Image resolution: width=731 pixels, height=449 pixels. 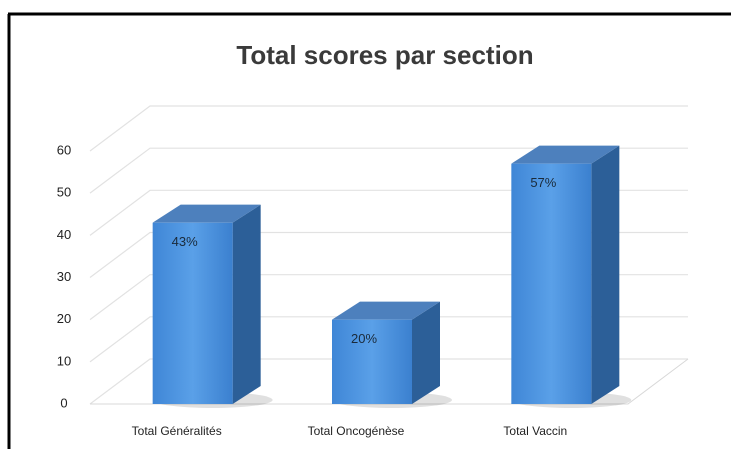 I want to click on chart-title: Total scores par section, so click(x=384, y=55).